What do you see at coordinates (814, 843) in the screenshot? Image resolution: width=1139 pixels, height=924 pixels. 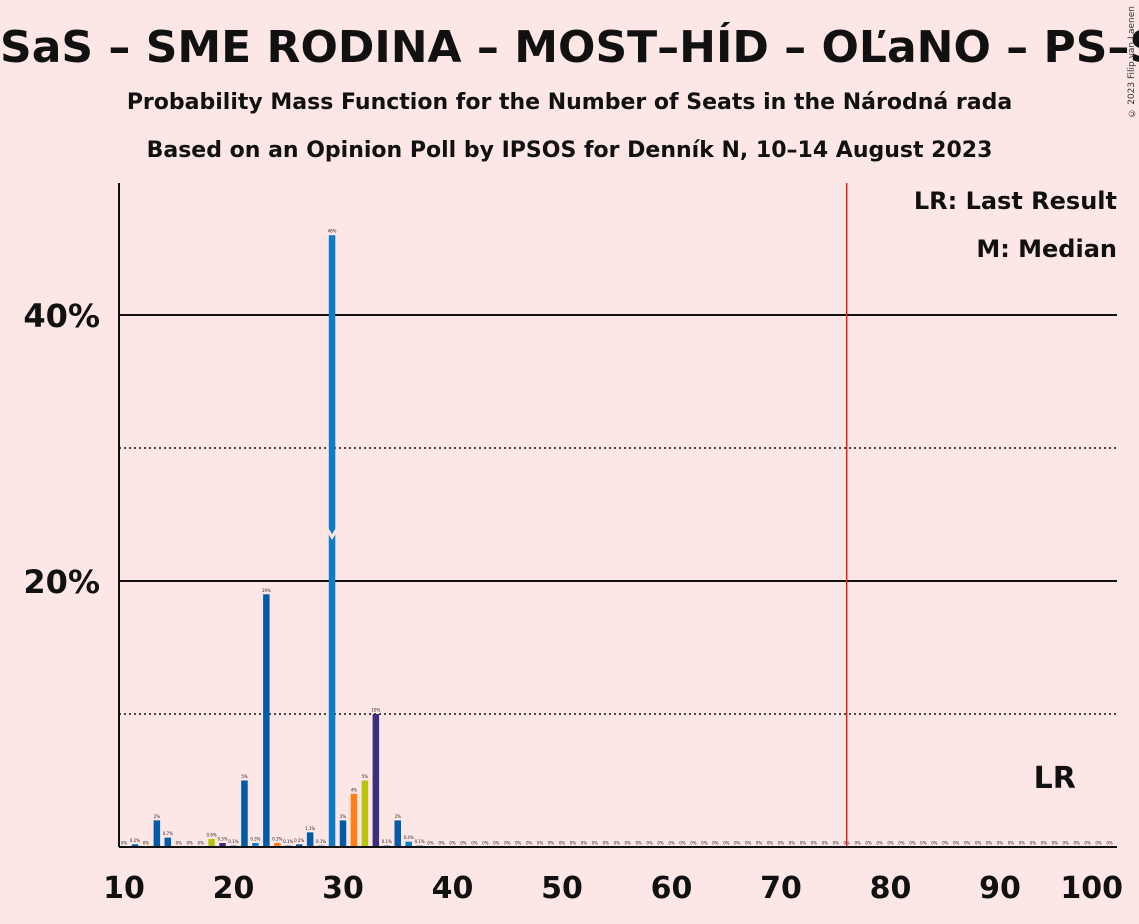 I see `bar-label-seat-73: 0%` at bounding box center [814, 843].